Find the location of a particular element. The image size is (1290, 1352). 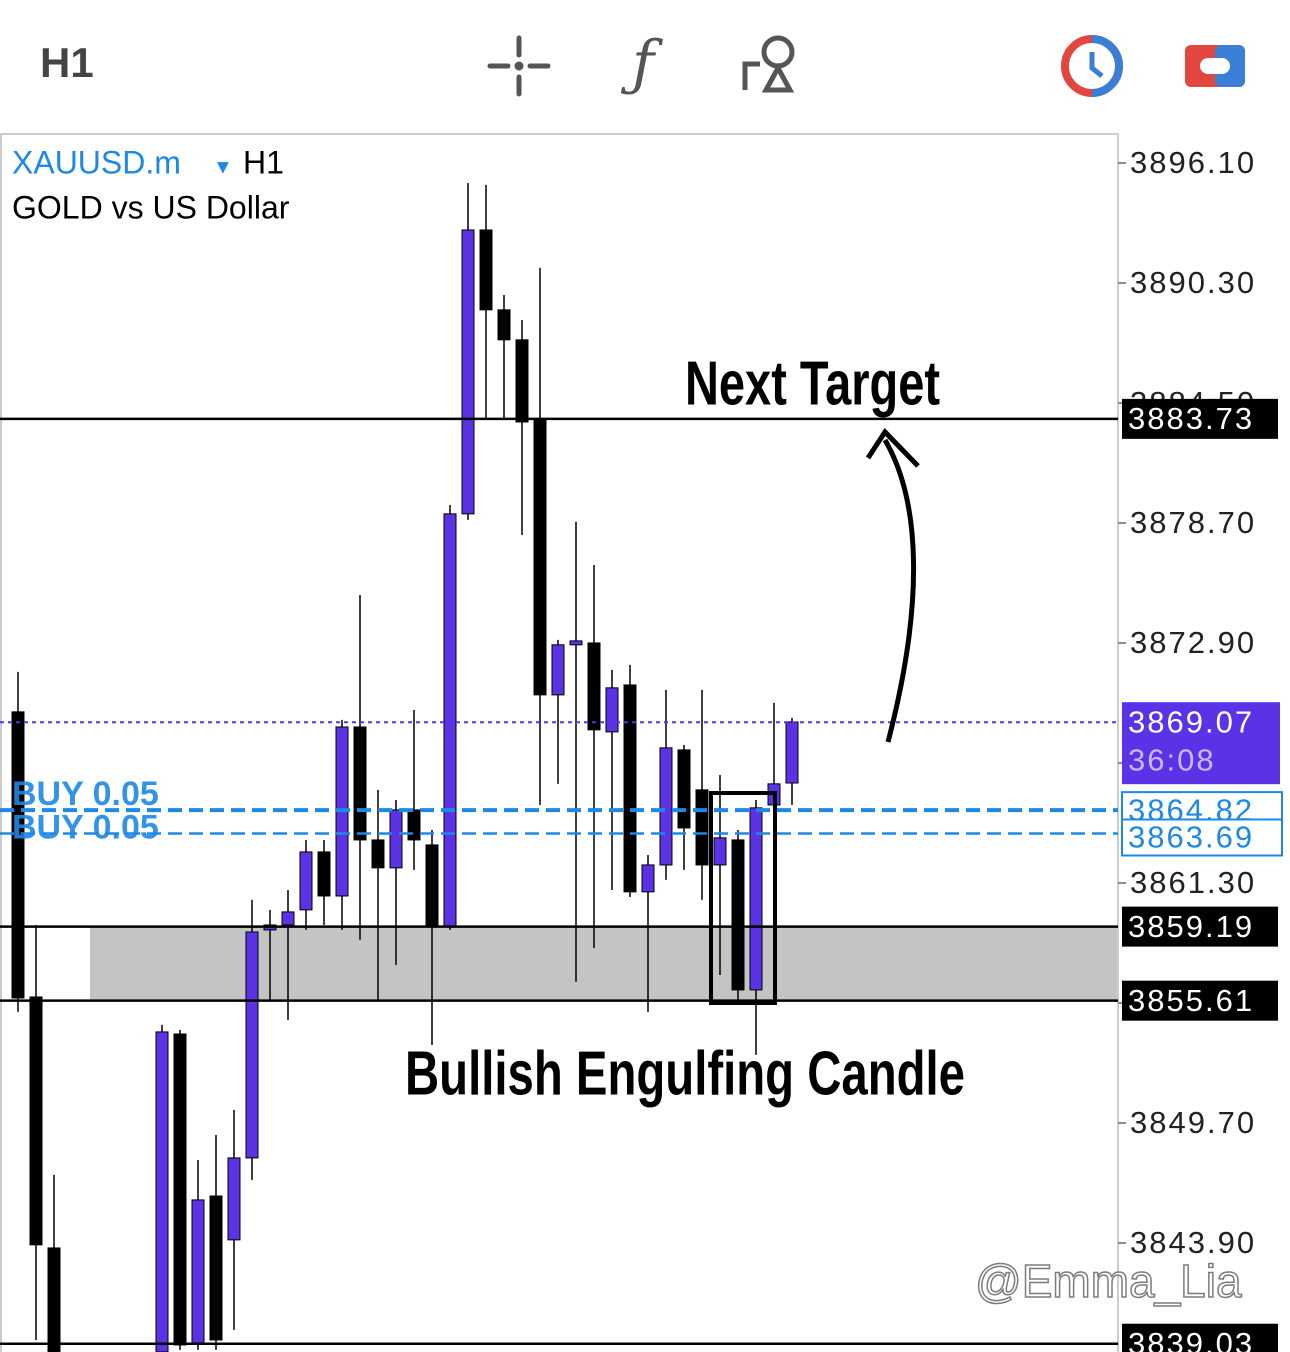

bid-box is located at coordinates (1201, 743).